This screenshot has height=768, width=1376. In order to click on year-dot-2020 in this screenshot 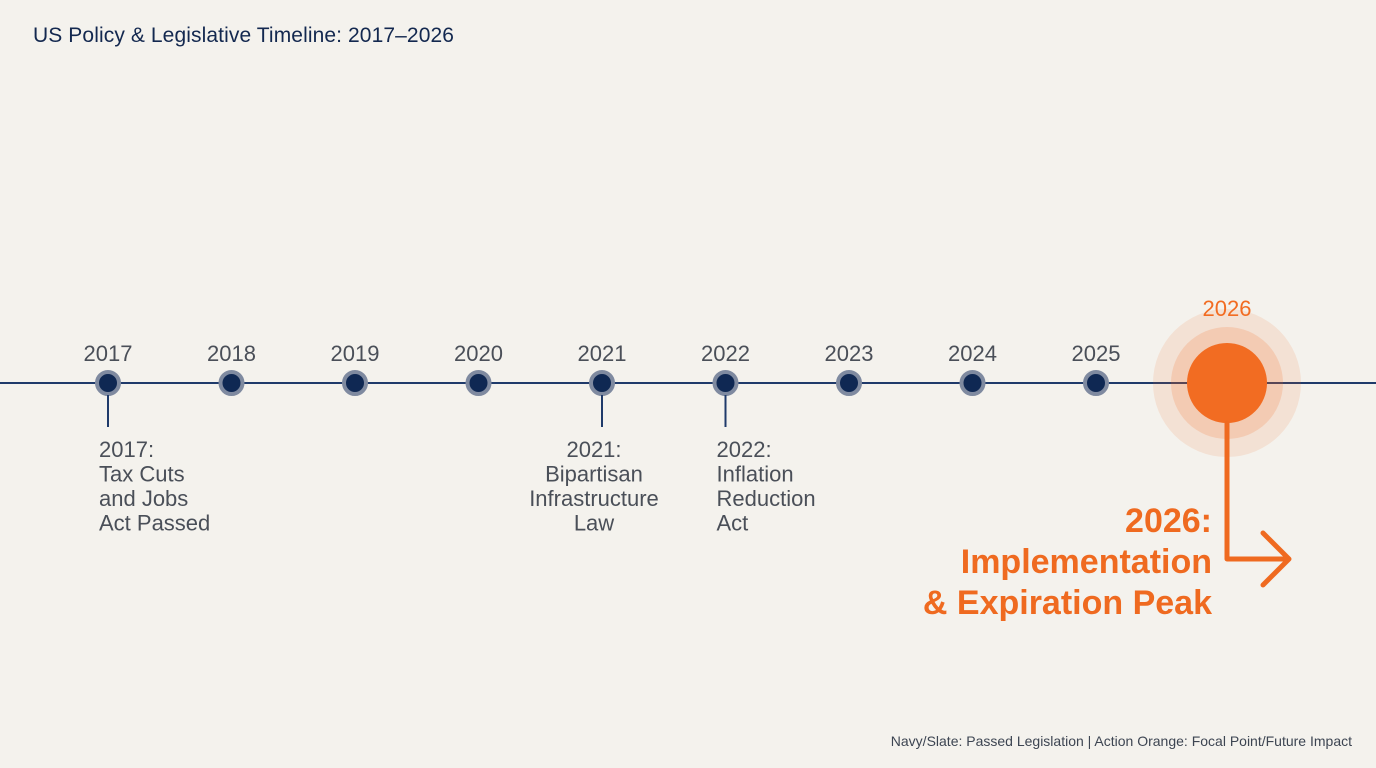, I will do `click(478, 383)`.